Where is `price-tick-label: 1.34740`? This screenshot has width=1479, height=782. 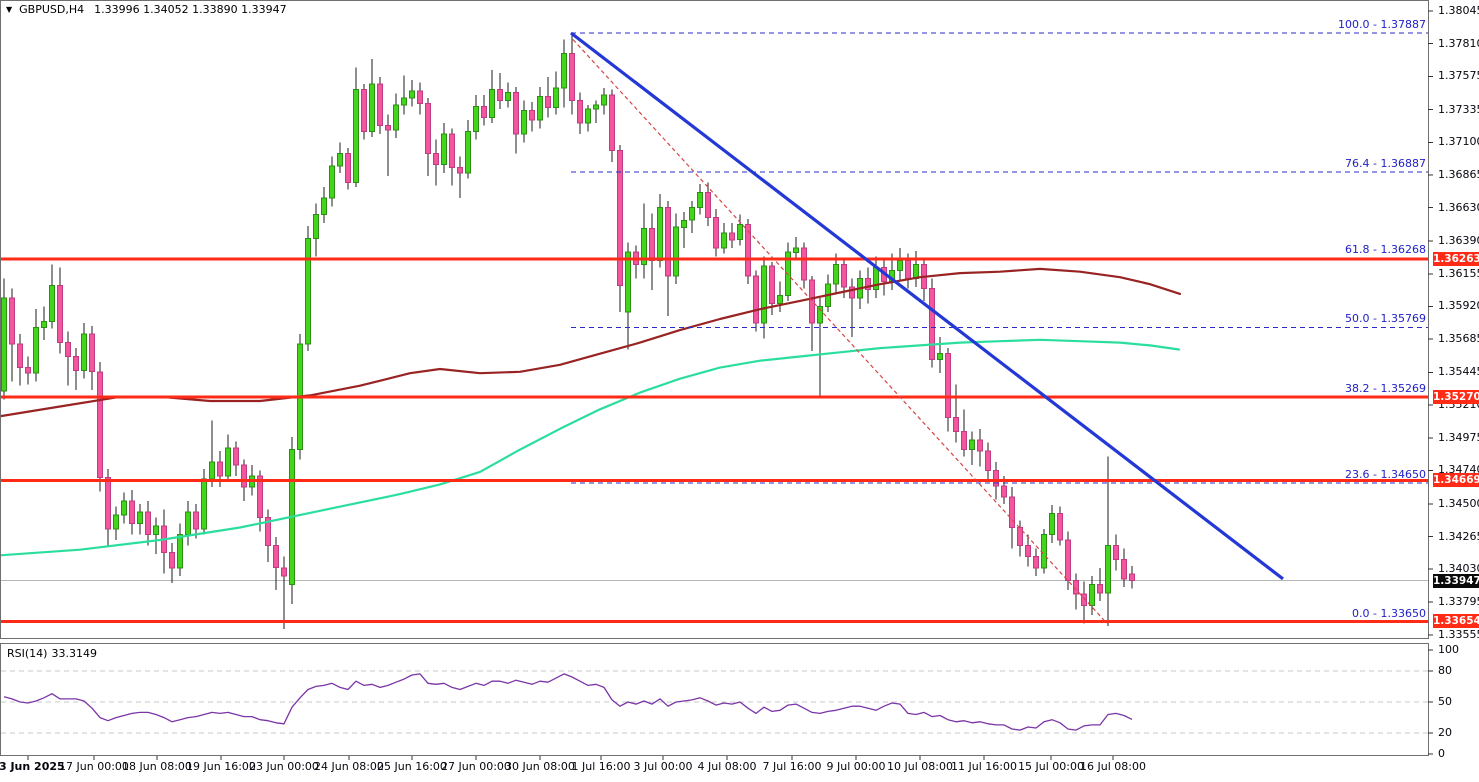 price-tick-label: 1.34740 is located at coordinates (1458, 470).